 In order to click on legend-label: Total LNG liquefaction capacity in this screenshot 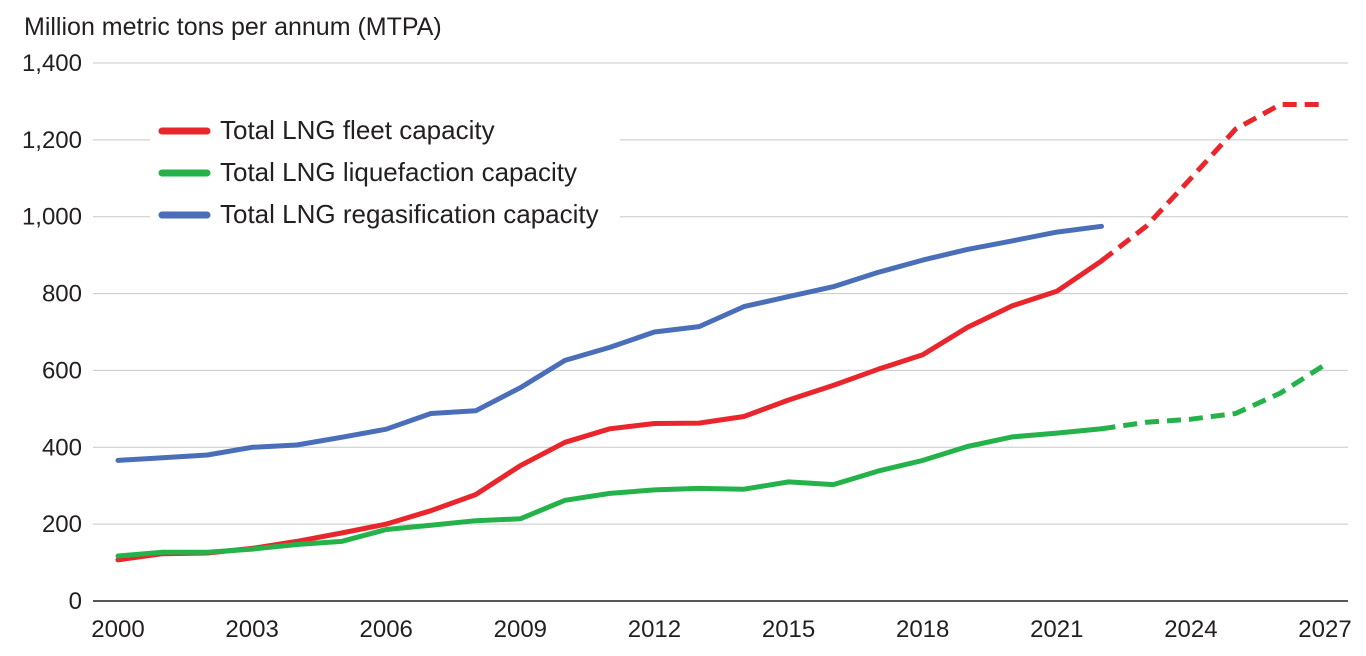, I will do `click(398, 172)`.